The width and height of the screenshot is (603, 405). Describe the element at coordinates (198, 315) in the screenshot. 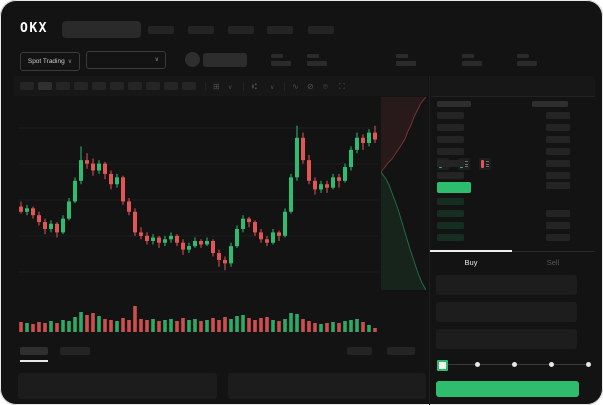

I see `volume-chart` at that location.